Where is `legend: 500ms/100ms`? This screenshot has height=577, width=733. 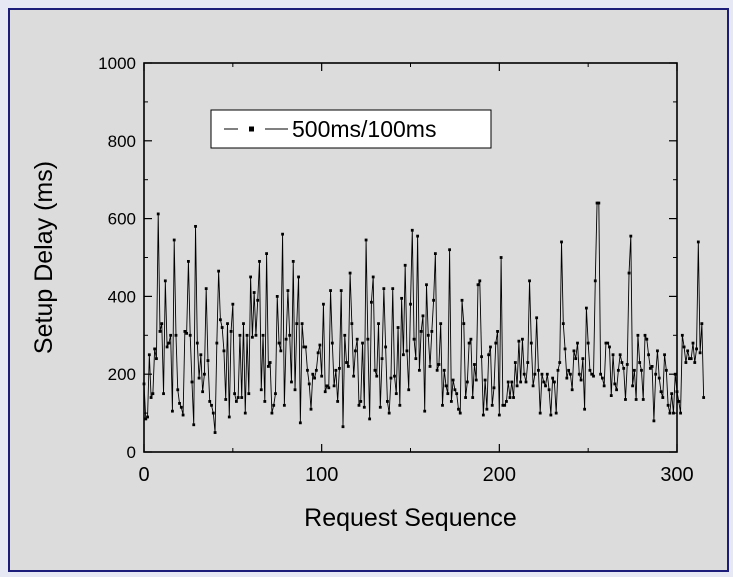
legend: 500ms/100ms is located at coordinates (351, 129).